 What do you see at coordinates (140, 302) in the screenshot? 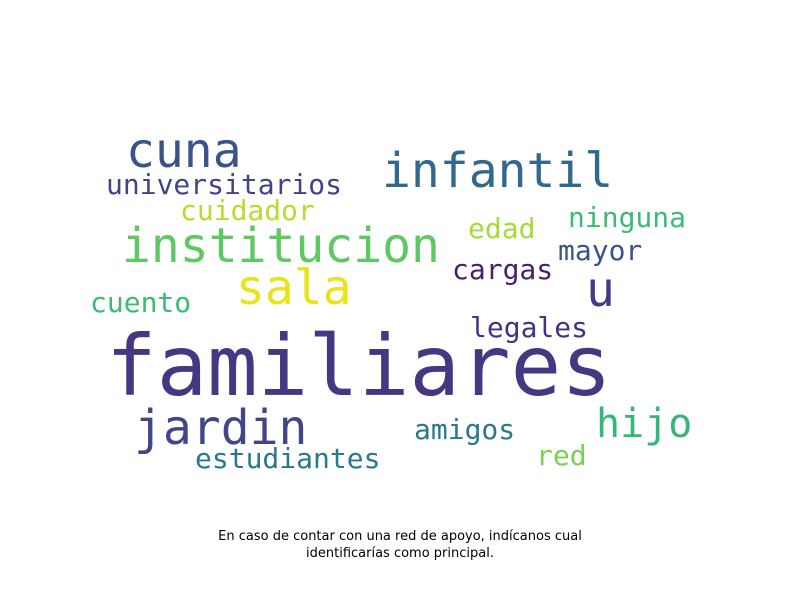
I see `word-cuento: cuento` at bounding box center [140, 302].